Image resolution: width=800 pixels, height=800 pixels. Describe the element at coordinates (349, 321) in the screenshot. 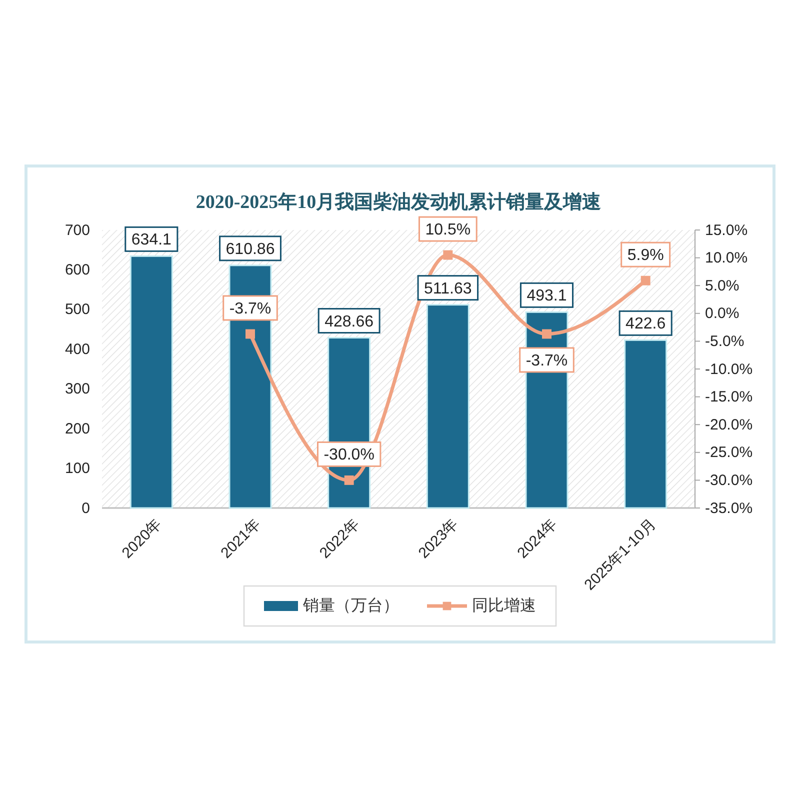

I see `data-label: 428.66` at that location.